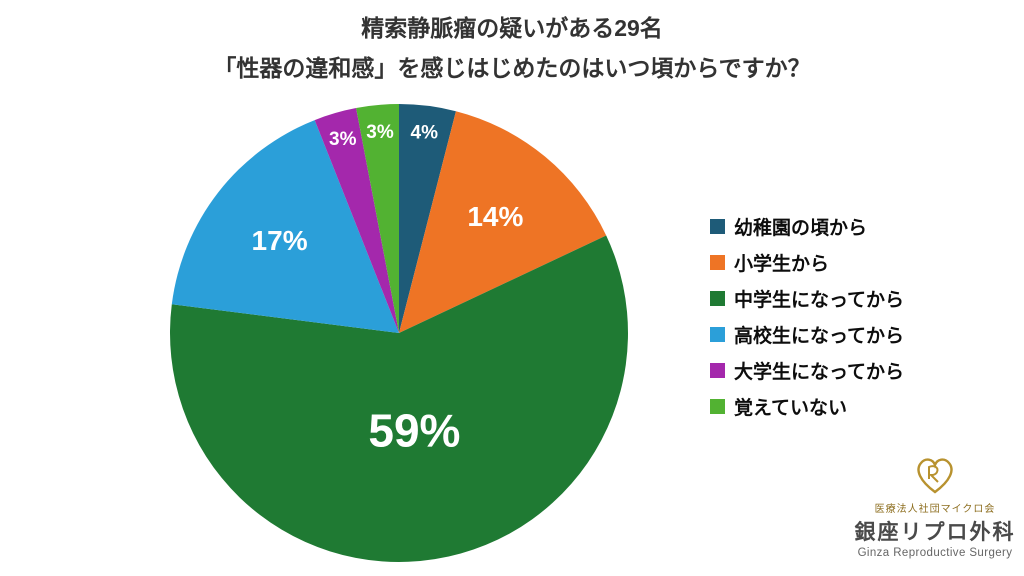  Describe the element at coordinates (935, 553) in the screenshot. I see `clinic-name-en: Ginza Reproductive Surgery` at that location.